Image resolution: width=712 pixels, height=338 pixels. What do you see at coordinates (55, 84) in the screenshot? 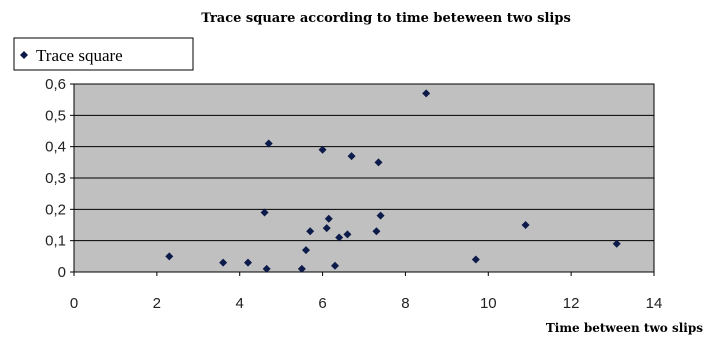
I see `y-tick-label: 0,6` at bounding box center [55, 84].